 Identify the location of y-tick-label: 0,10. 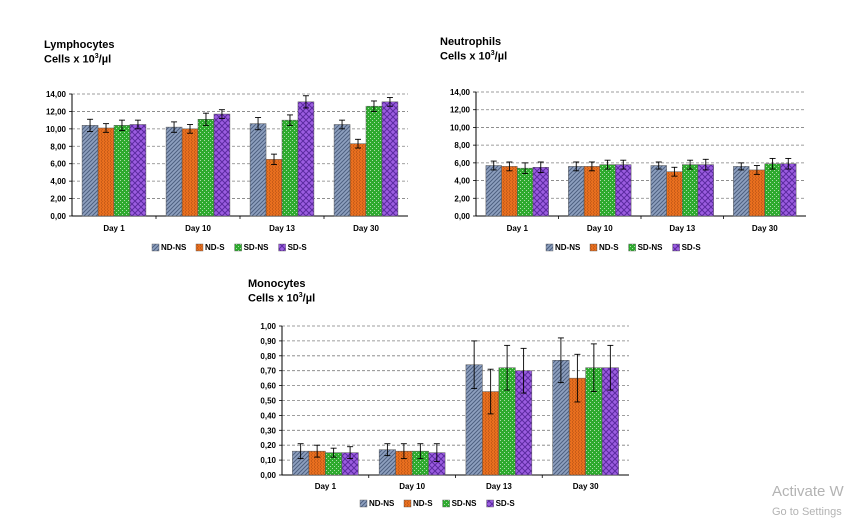
(268, 460).